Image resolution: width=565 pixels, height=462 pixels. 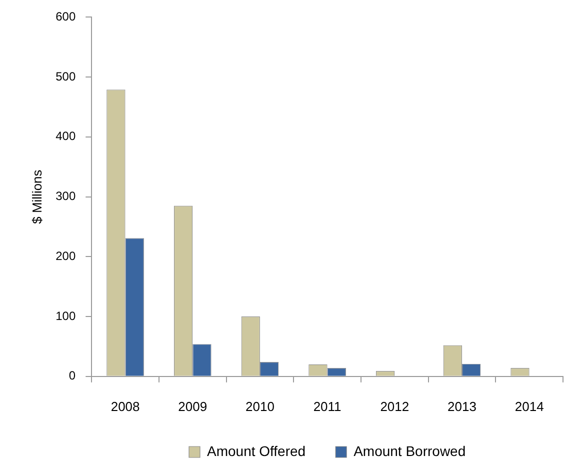 I want to click on y-tick-label: 100, so click(x=66, y=315).